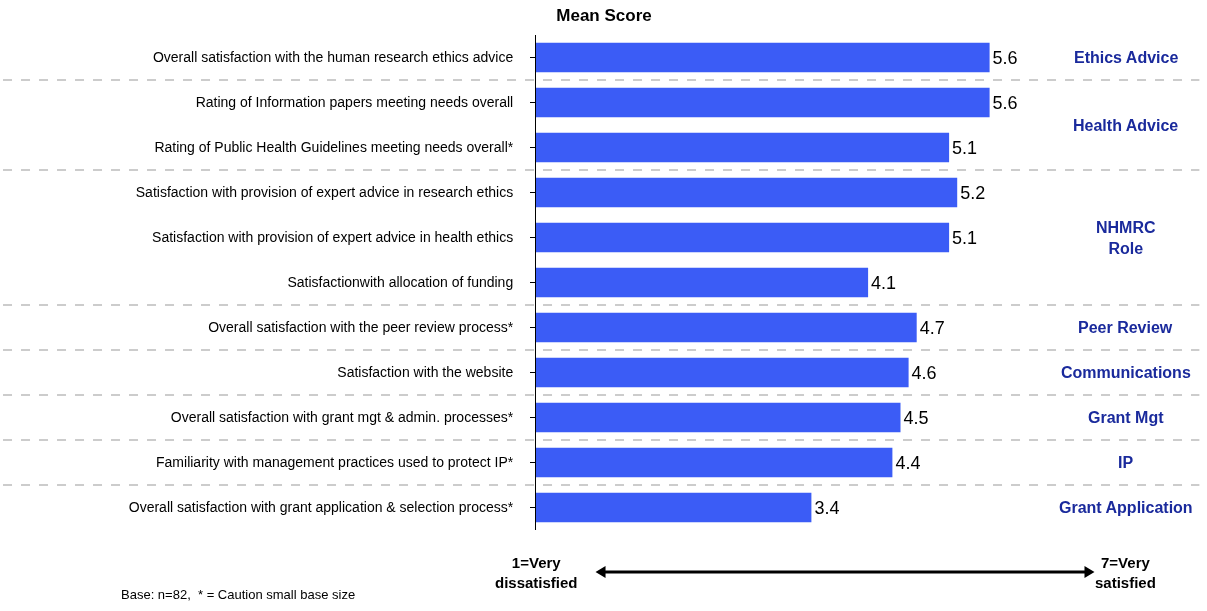 Image resolution: width=1207 pixels, height=611 pixels. Describe the element at coordinates (400, 282) in the screenshot. I see `y-tick-label: Satisfactionwith allocation of funding` at that location.